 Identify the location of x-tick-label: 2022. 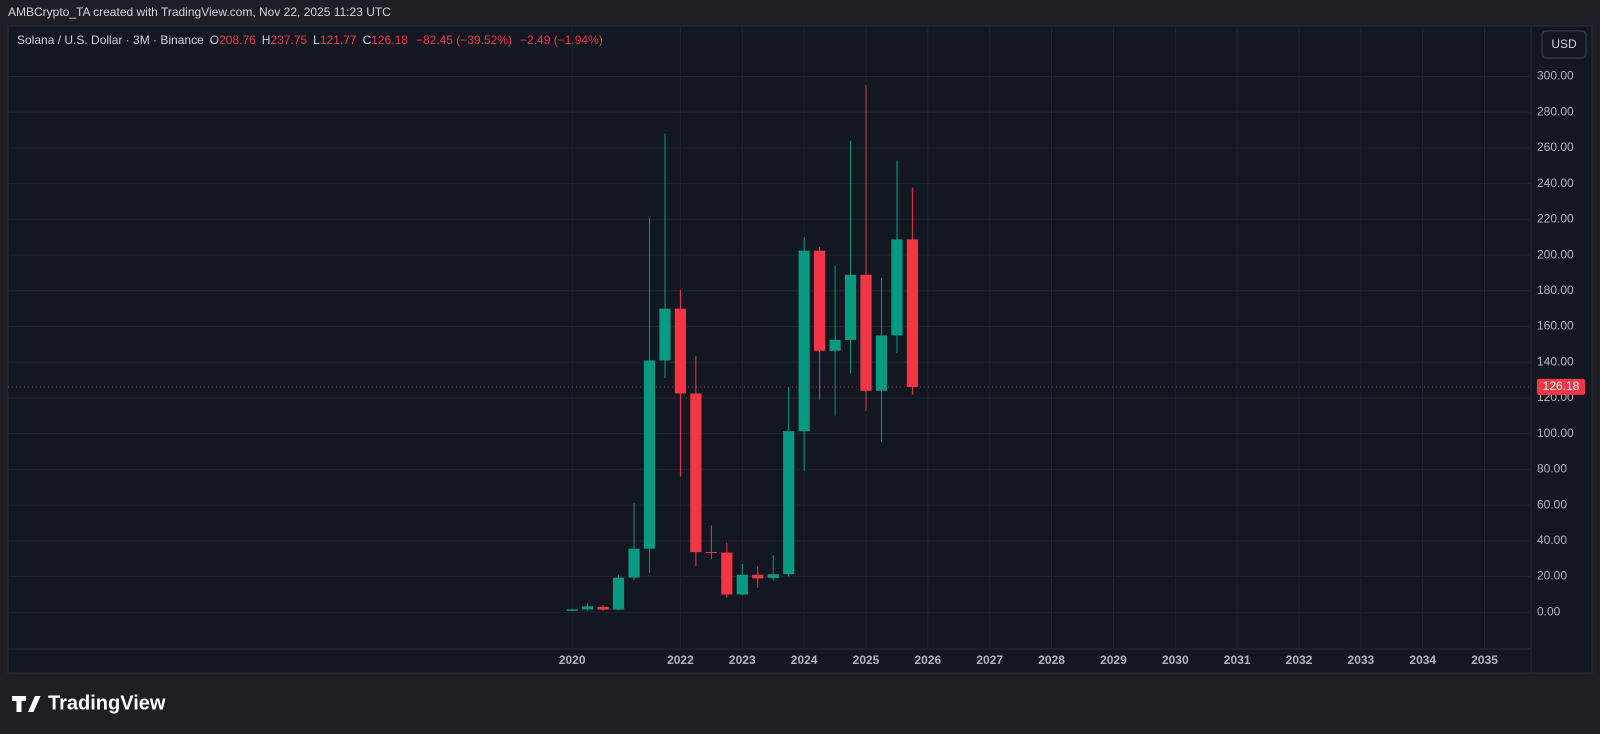
(680, 660).